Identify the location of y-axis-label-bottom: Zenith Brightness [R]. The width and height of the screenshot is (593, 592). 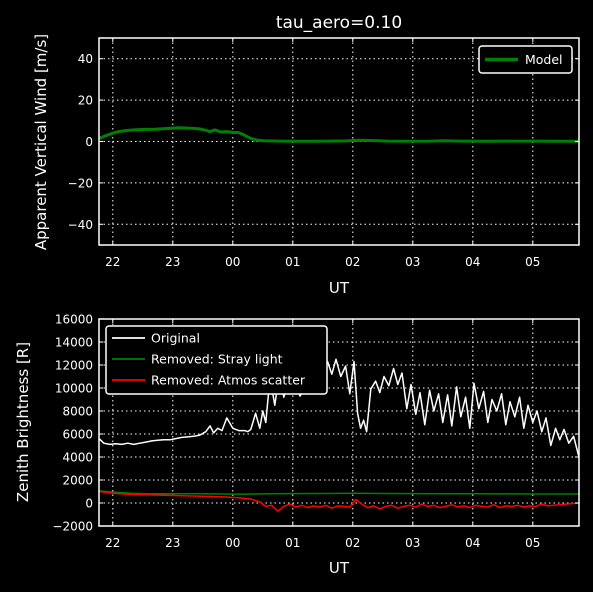
(23, 422).